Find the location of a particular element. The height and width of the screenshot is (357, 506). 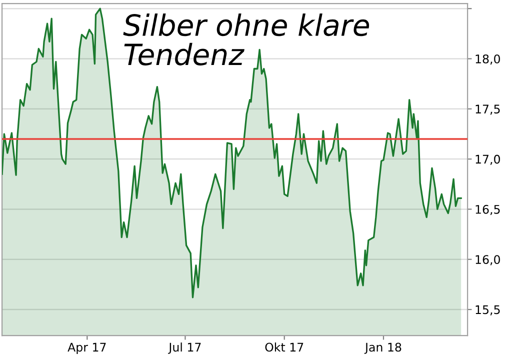

y-tick-label: 18,0 is located at coordinates (488, 59).